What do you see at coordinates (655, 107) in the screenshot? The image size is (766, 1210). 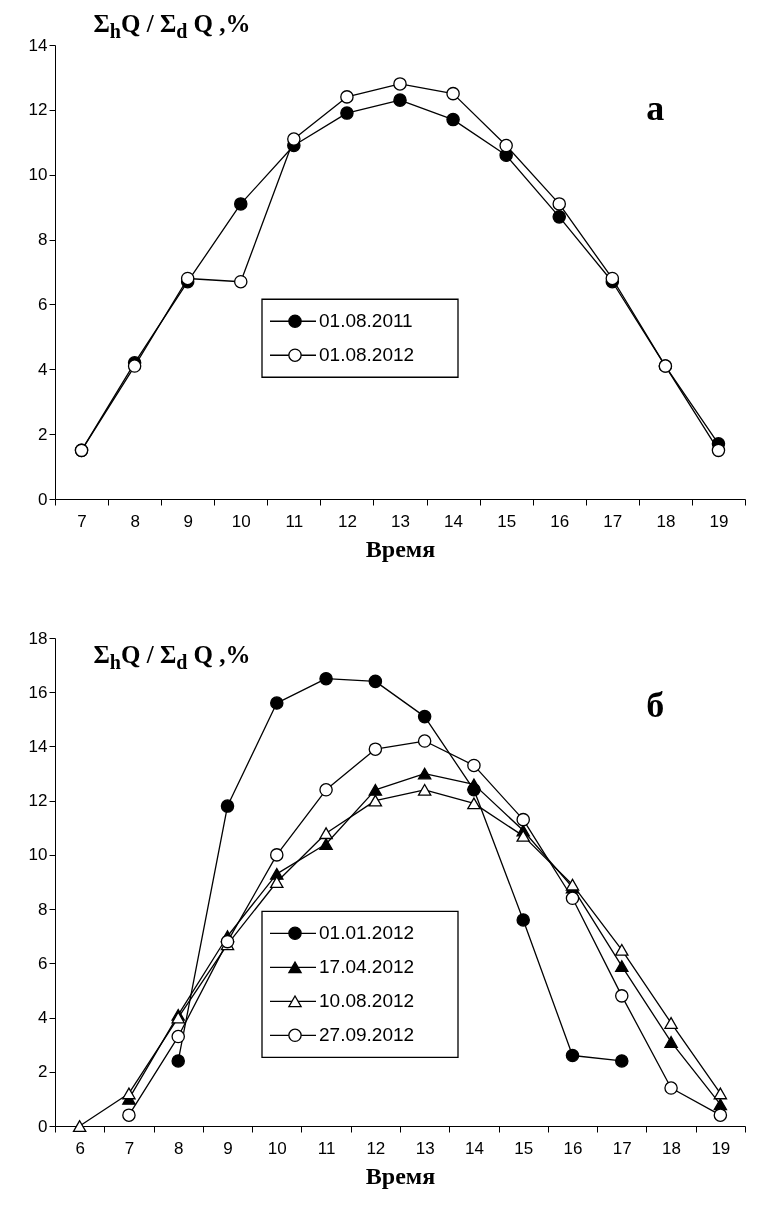 I see `annotation: а` at bounding box center [655, 107].